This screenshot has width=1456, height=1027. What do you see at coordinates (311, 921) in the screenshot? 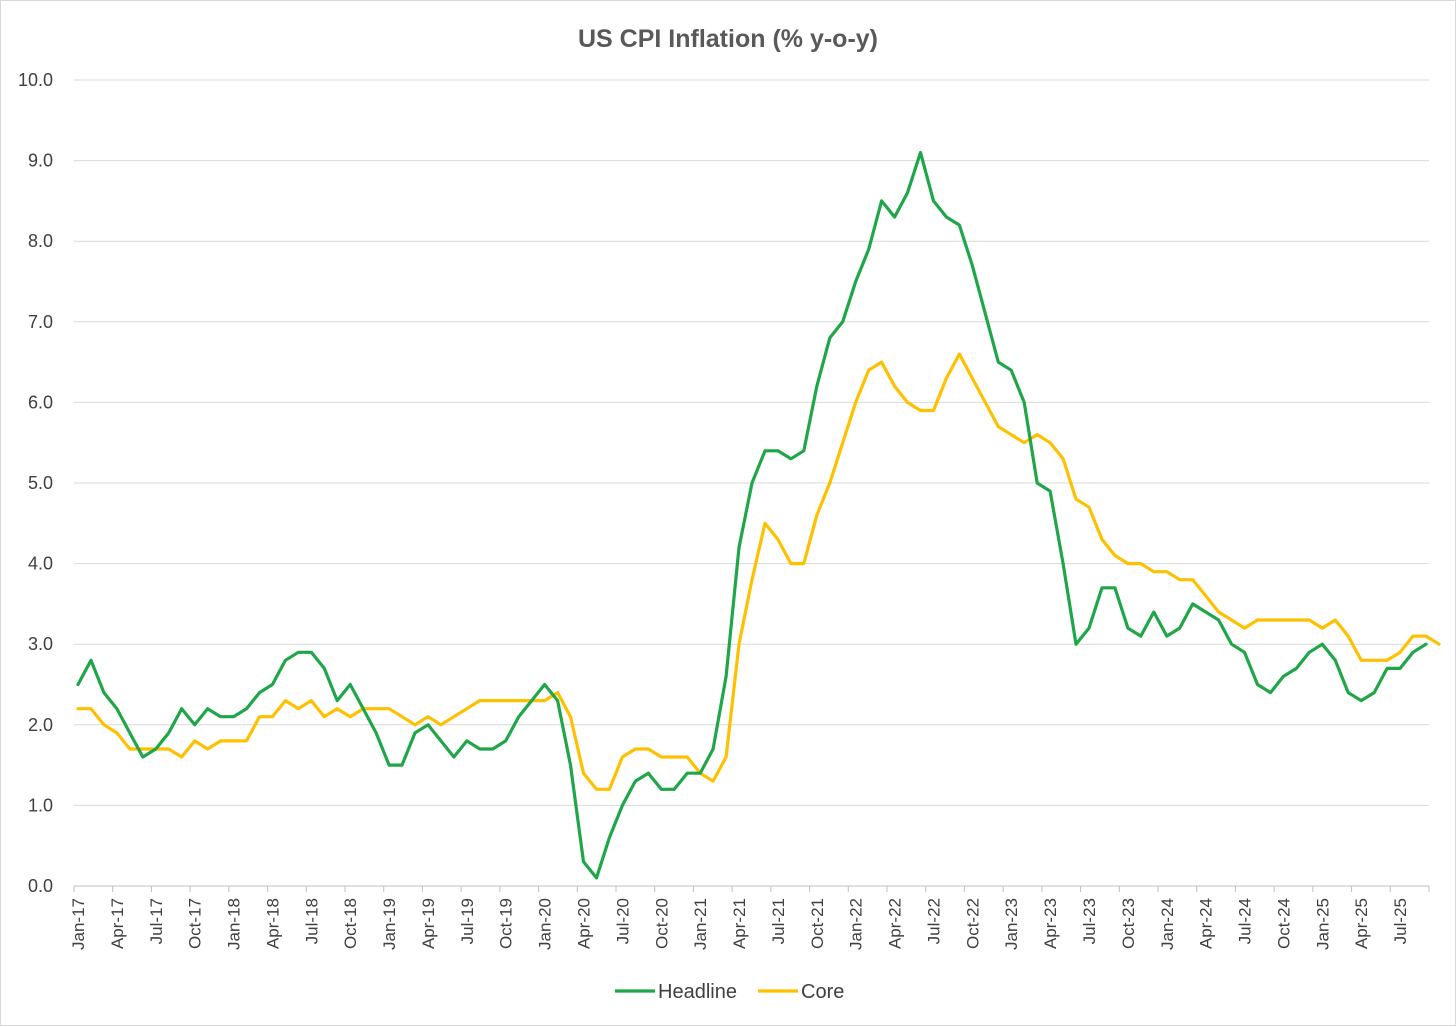
I see `x-tick-label: Jul-18` at bounding box center [311, 921].